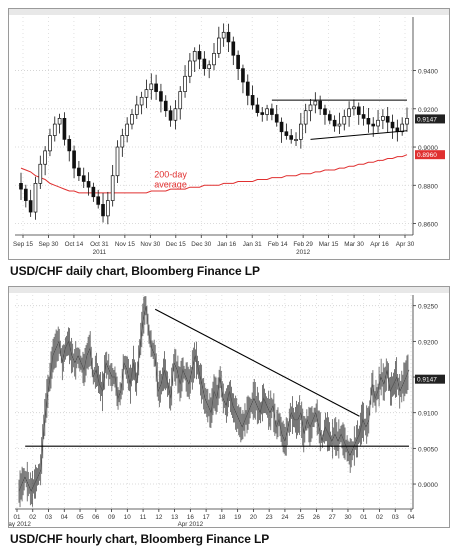 The height and width of the screenshot is (546, 464). I want to click on x-tick-label: 18, so click(222, 517).